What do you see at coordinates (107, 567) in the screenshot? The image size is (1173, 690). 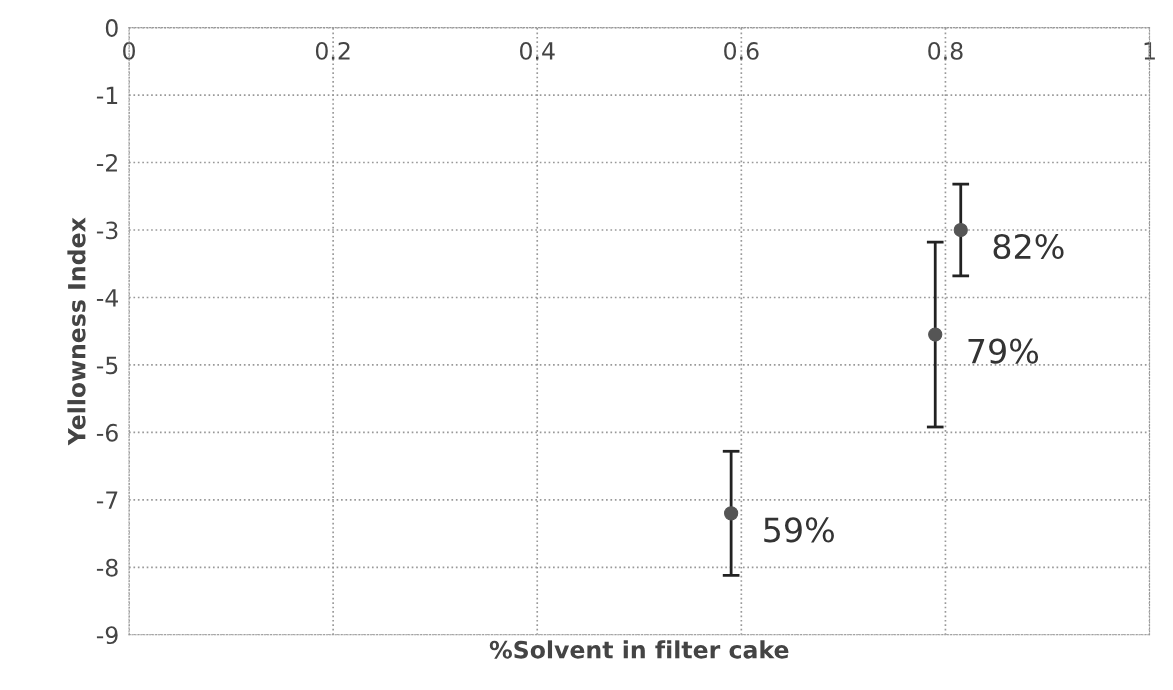 I see `y-tick-label: -8` at bounding box center [107, 567].